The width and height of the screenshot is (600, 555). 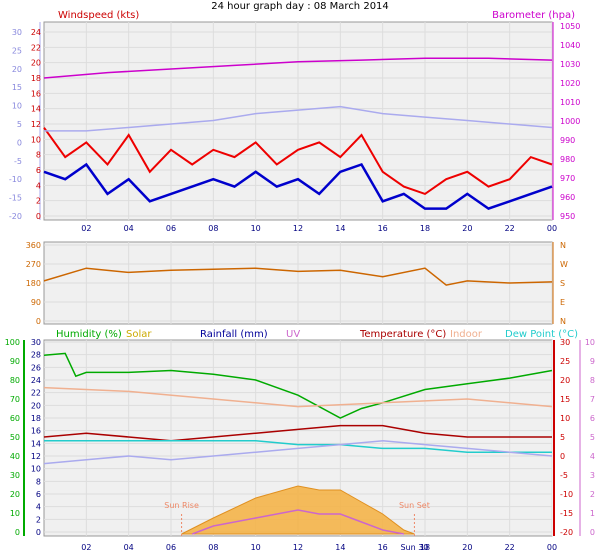 I want to click on x-tick-label: 18, so click(x=425, y=547).